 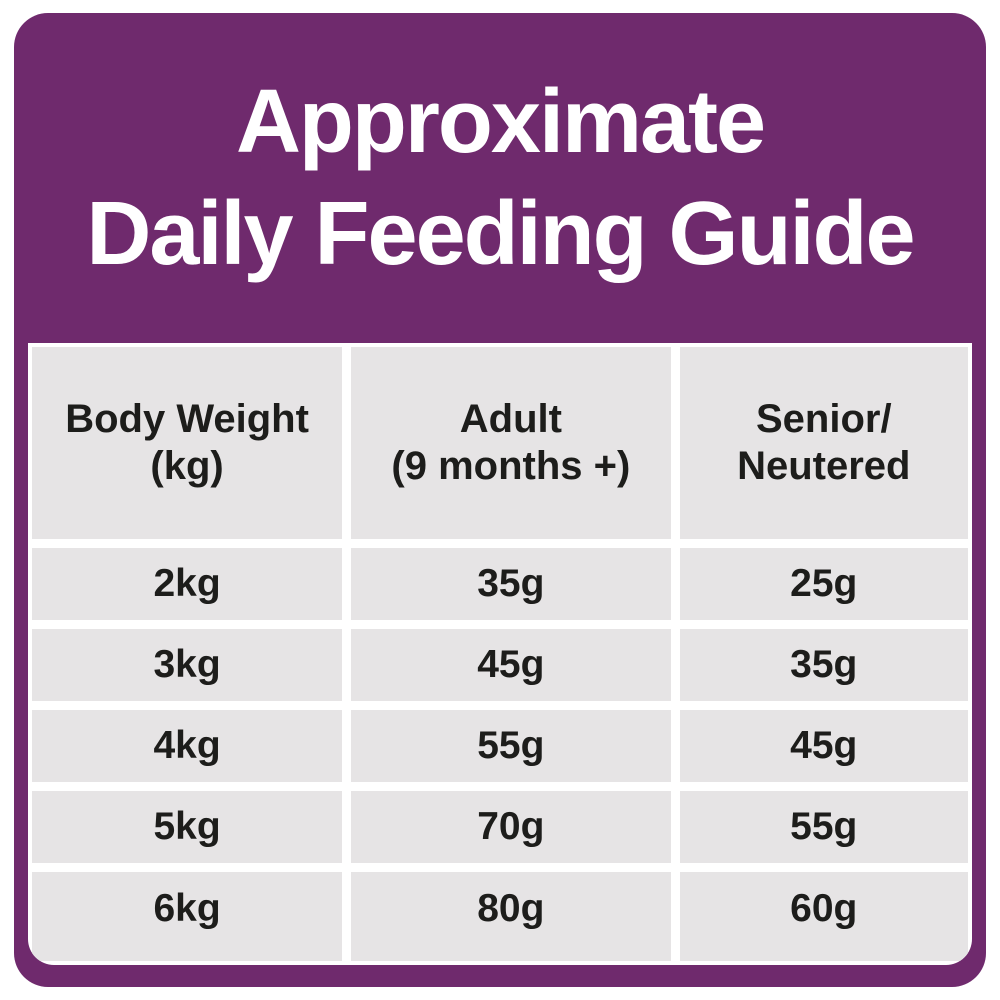 I want to click on column-header-label: Body Weight, so click(x=187, y=419).